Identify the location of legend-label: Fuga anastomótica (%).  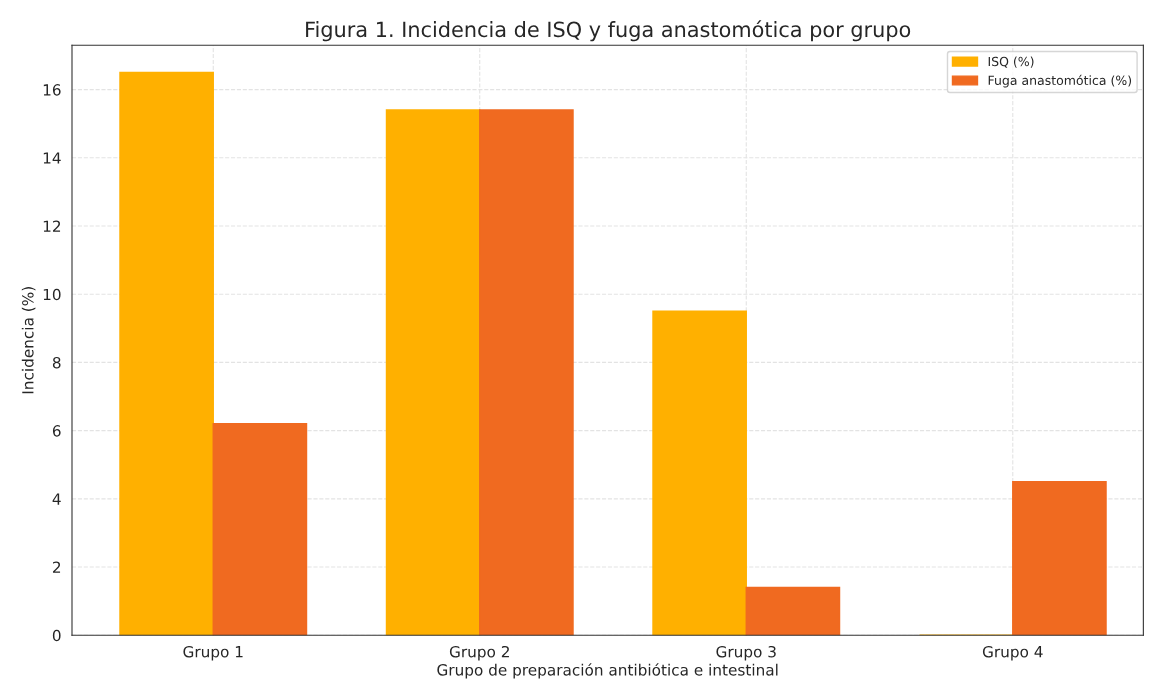
(1060, 81).